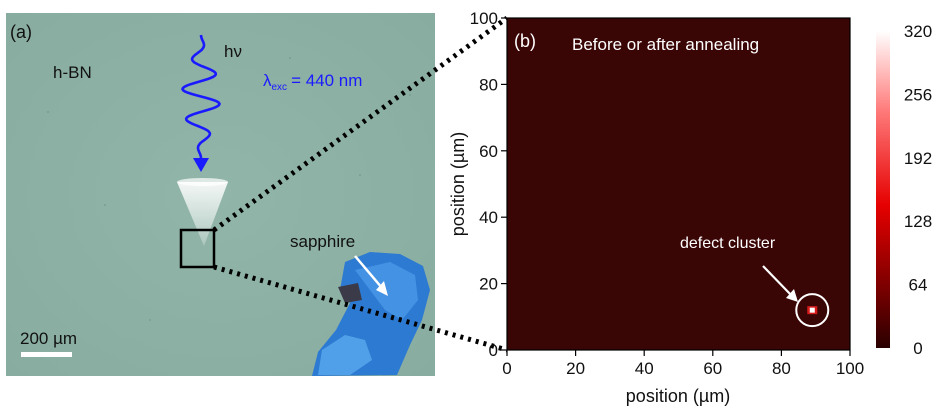 The width and height of the screenshot is (939, 407). I want to click on x-tick-label: 80, so click(781, 368).